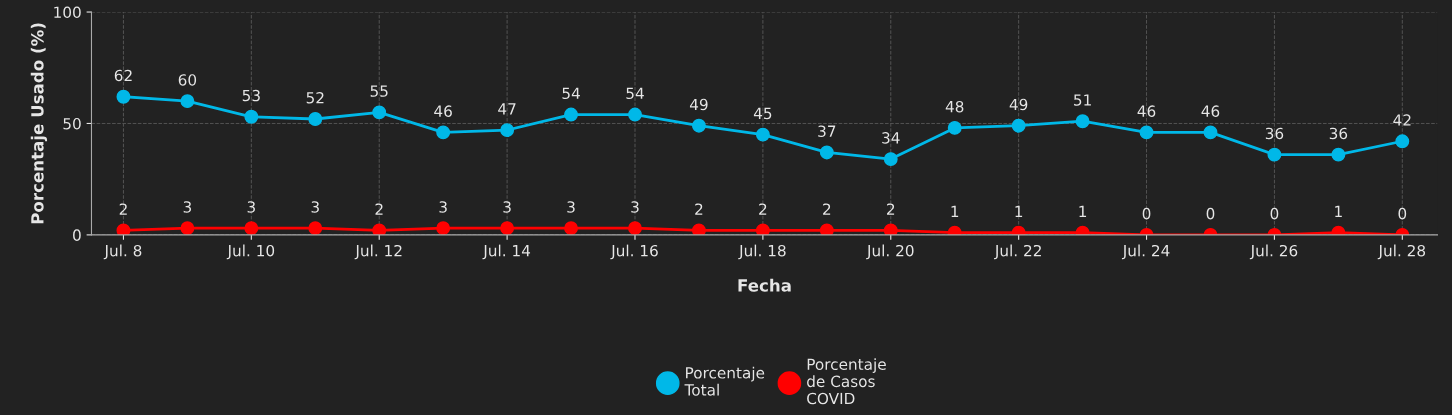 The height and width of the screenshot is (415, 1452). I want to click on x-tick-label: Jul. 14, so click(506, 252).